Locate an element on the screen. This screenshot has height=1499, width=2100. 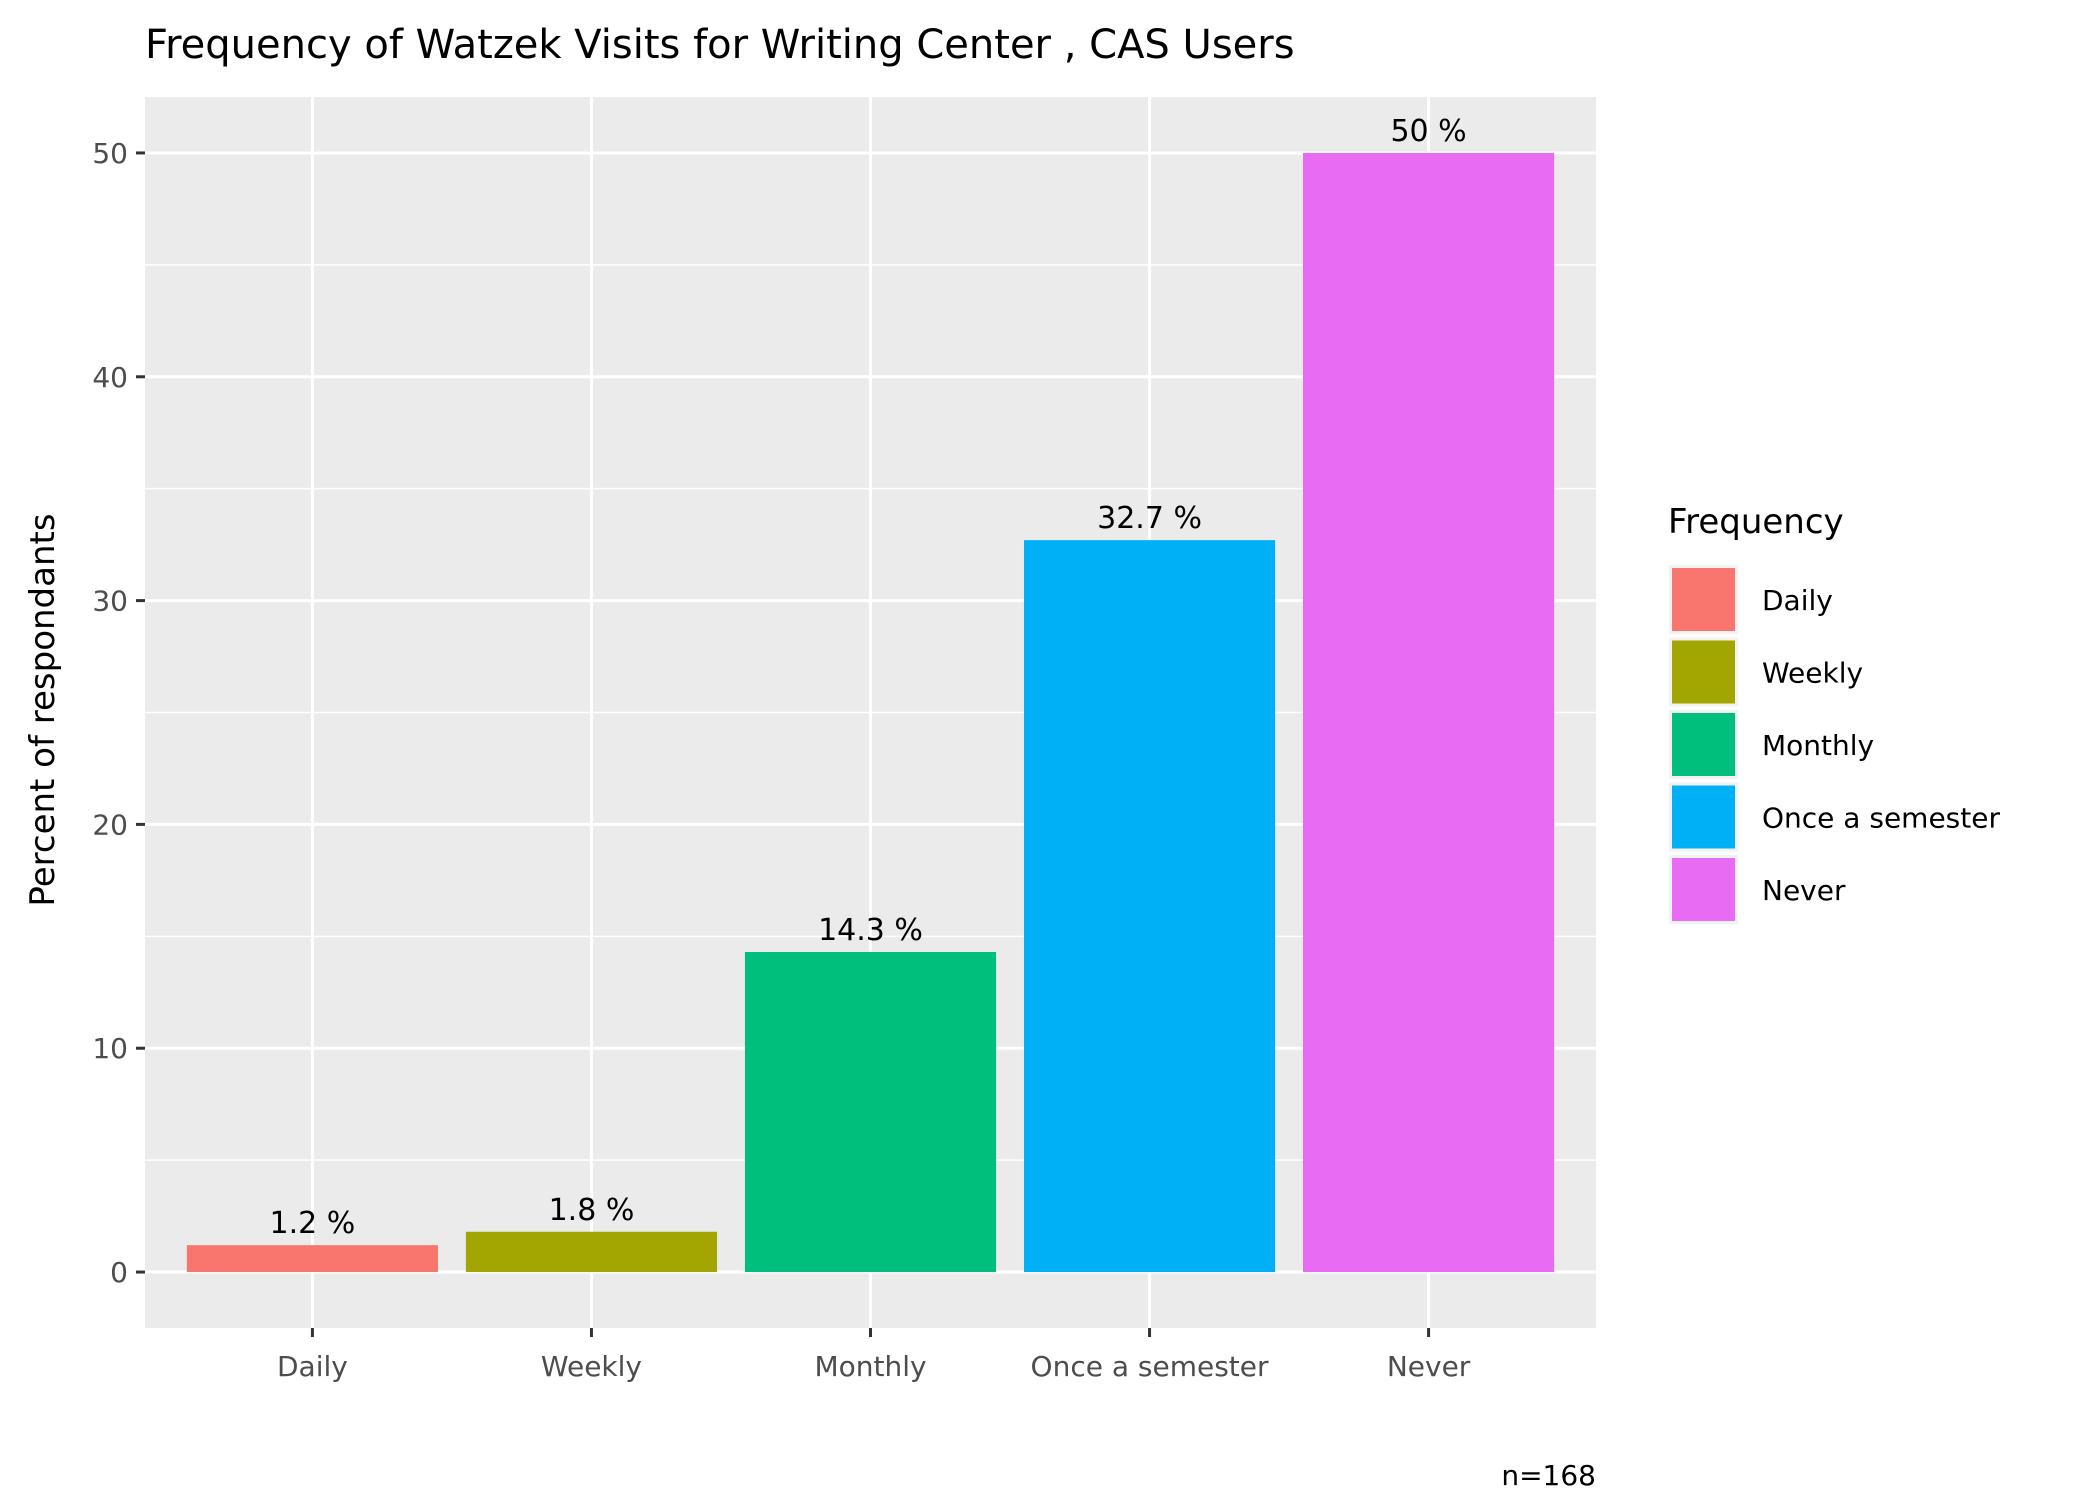
y-axis-title: Percent of respondants is located at coordinates (43, 709).